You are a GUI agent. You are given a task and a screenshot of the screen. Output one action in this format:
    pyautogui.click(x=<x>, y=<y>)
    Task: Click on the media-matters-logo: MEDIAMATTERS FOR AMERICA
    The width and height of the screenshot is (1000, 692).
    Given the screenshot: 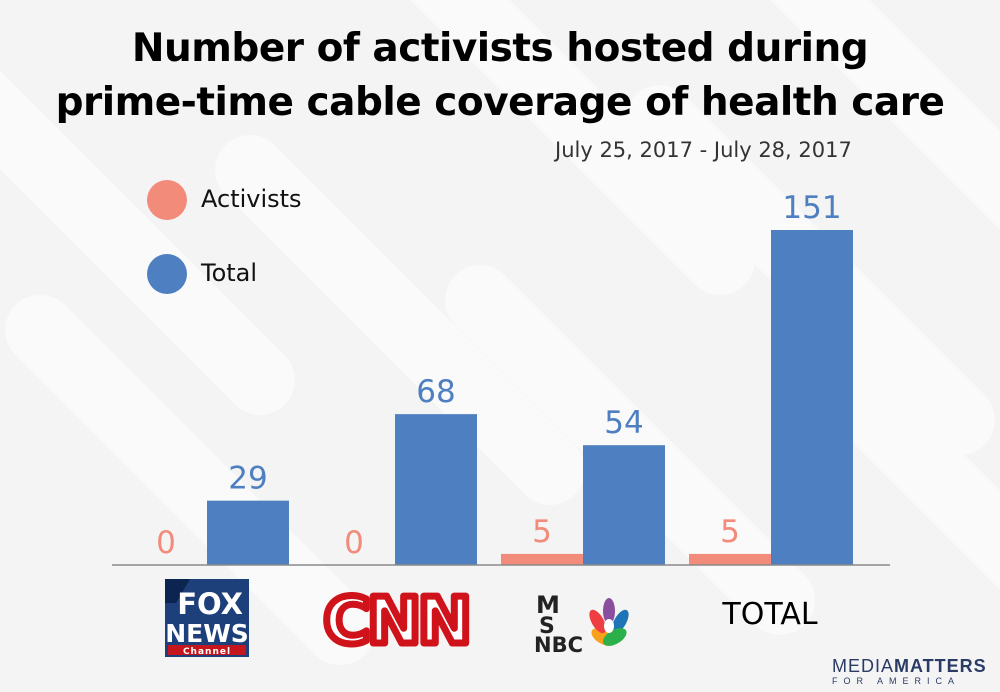 What is the action you would take?
    pyautogui.click(x=912, y=672)
    